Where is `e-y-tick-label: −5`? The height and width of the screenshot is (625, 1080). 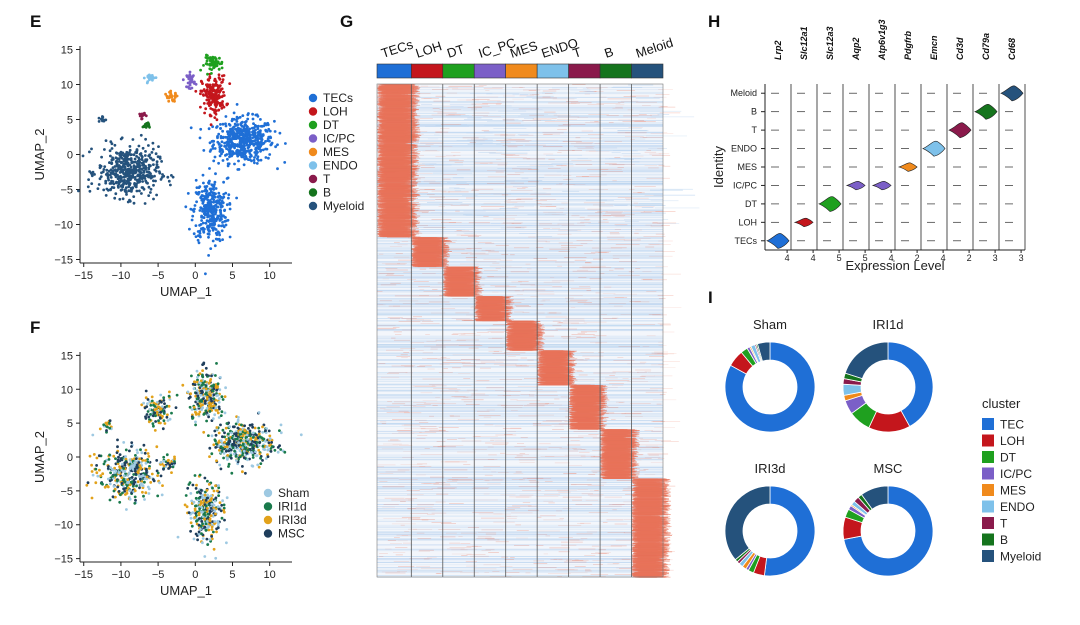 e-y-tick-label: −5 is located at coordinates (66, 191).